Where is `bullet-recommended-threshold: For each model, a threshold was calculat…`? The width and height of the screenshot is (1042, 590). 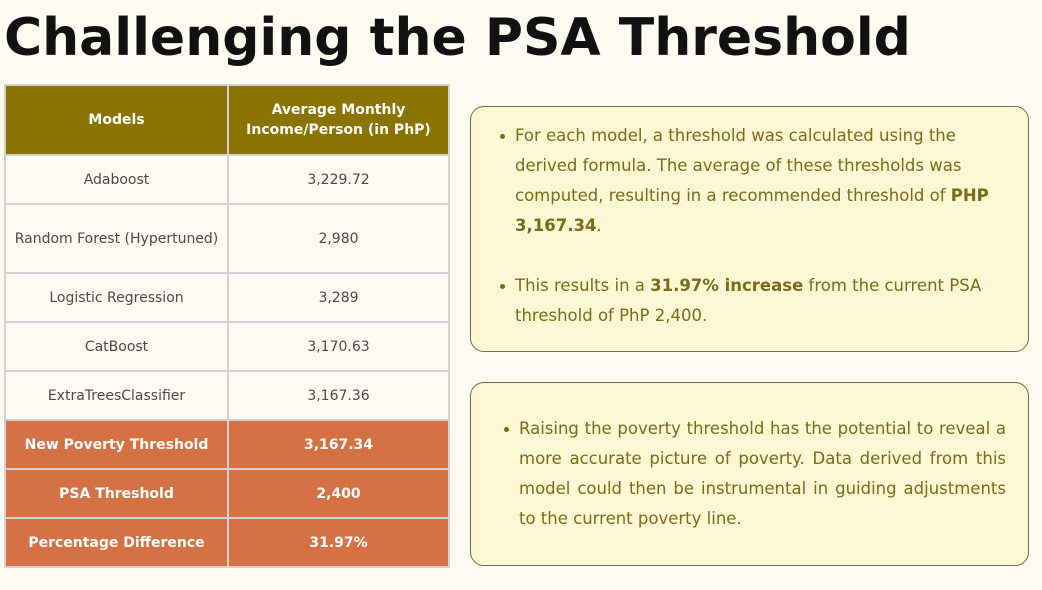 bullet-recommended-threshold: For each model, a threshold was calculat… is located at coordinates (751, 181).